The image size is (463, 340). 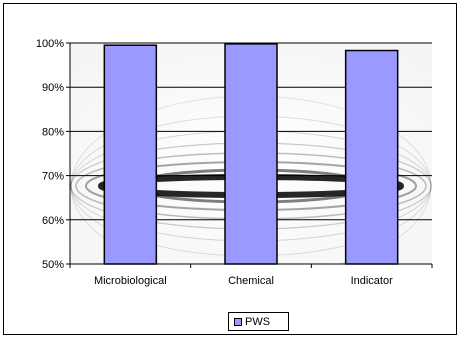 I want to click on x-category-label: Microbiological, so click(x=130, y=281).